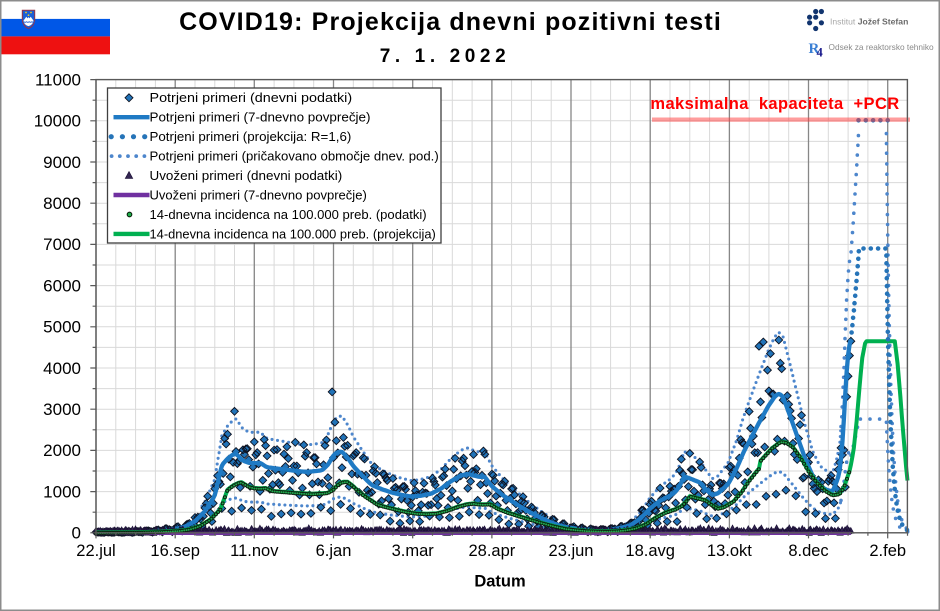  What do you see at coordinates (254, 551) in the screenshot?
I see `svg-text: 11.nov` at bounding box center [254, 551].